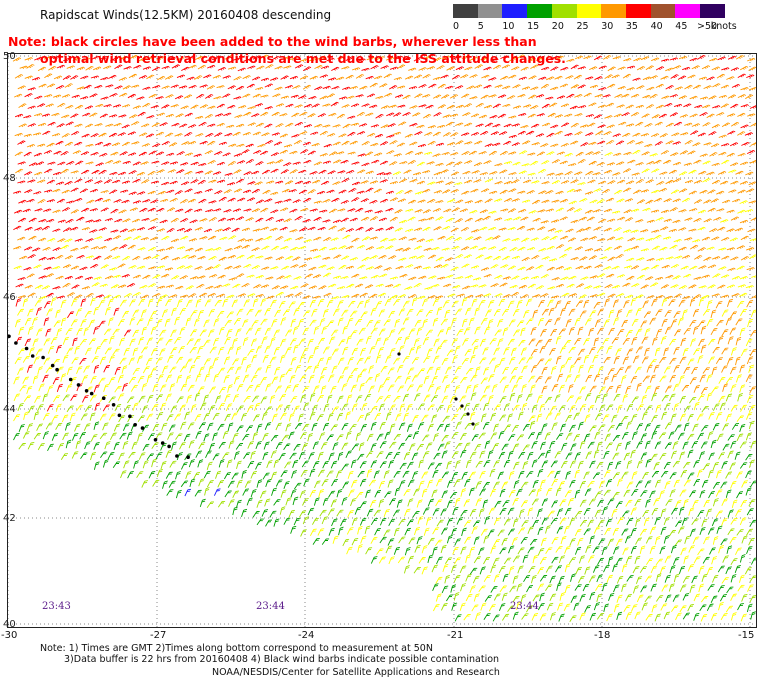 The height and width of the screenshot is (688, 760). I want to click on legend-label: 30, so click(607, 26).